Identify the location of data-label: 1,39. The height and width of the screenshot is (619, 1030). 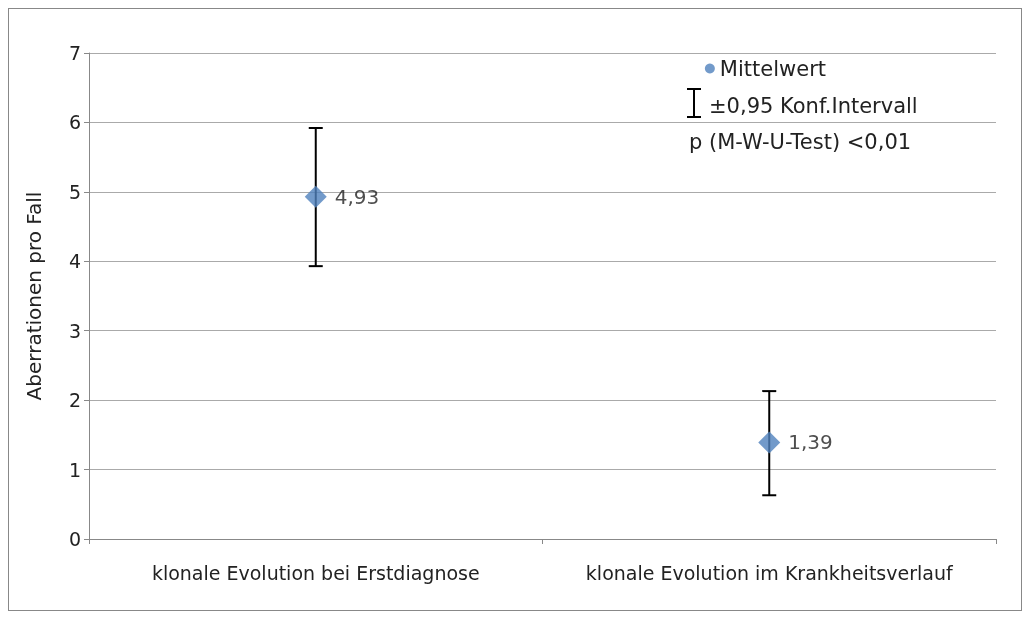
(810, 442).